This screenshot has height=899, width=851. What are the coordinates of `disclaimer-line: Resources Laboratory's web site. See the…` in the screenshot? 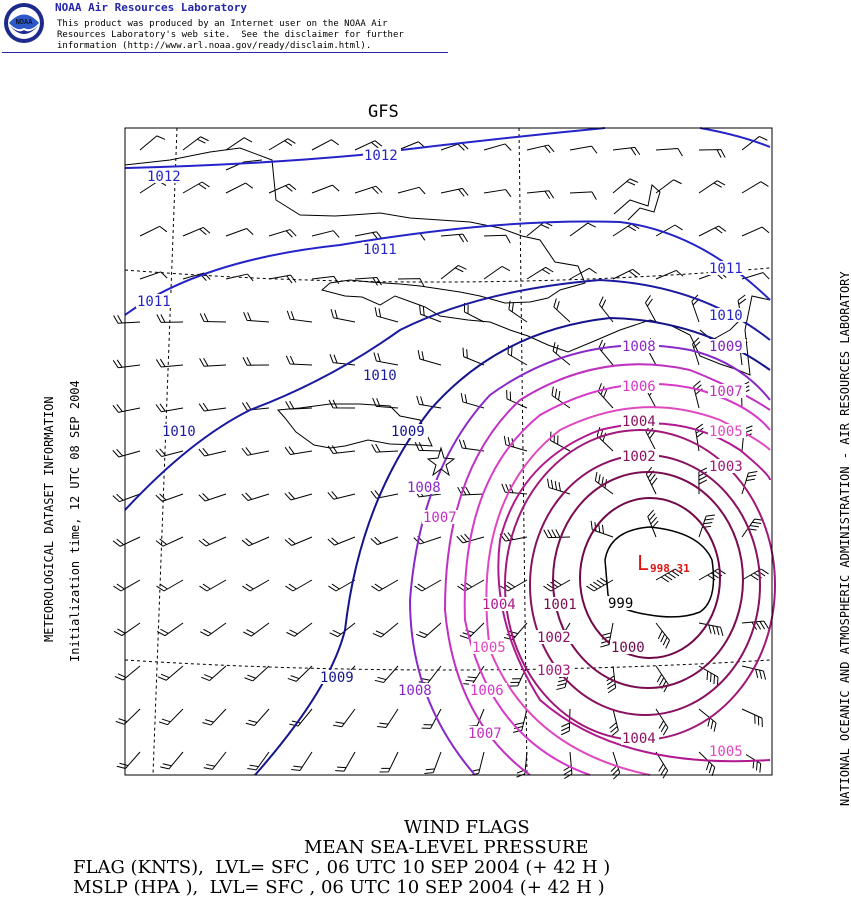 It's located at (230, 35).